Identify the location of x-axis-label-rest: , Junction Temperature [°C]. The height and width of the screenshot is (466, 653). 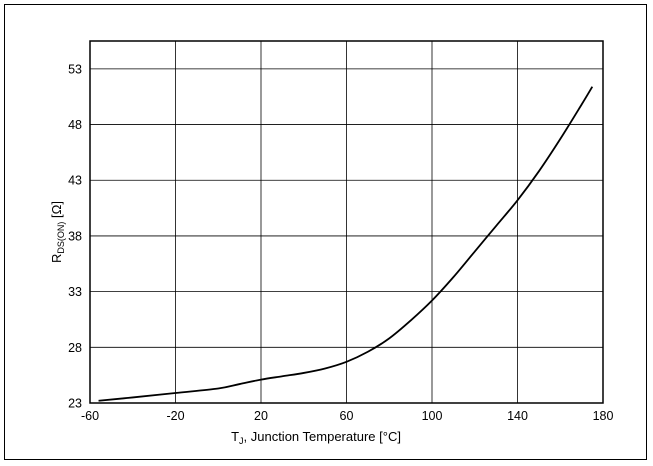
(322, 436).